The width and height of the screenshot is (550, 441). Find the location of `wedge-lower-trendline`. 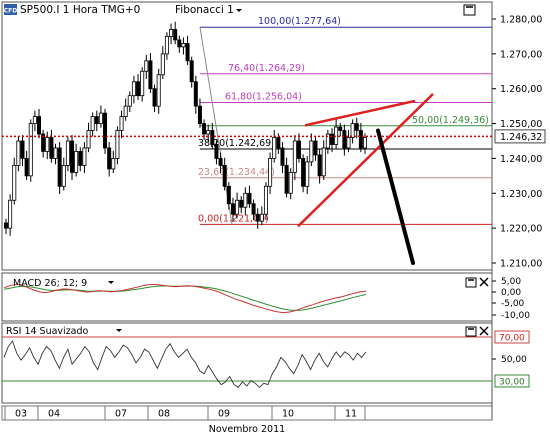

wedge-lower-trendline is located at coordinates (365, 160).